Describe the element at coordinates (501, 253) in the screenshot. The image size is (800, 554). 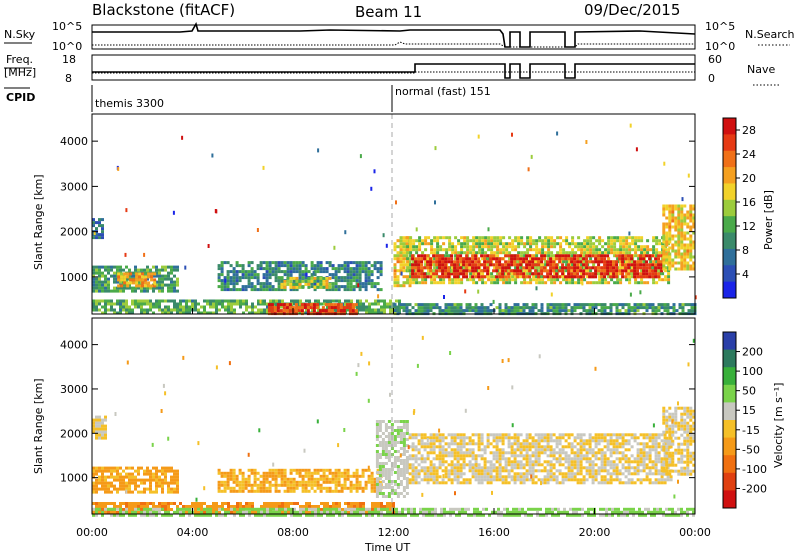
I see `heat-cell-0-1981` at that location.